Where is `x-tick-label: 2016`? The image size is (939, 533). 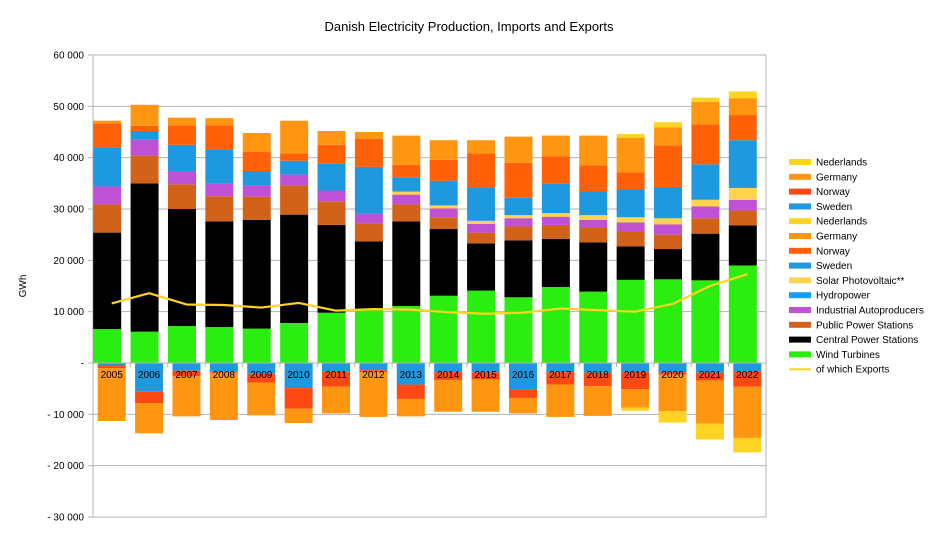 x-tick-label: 2016 is located at coordinates (523, 375).